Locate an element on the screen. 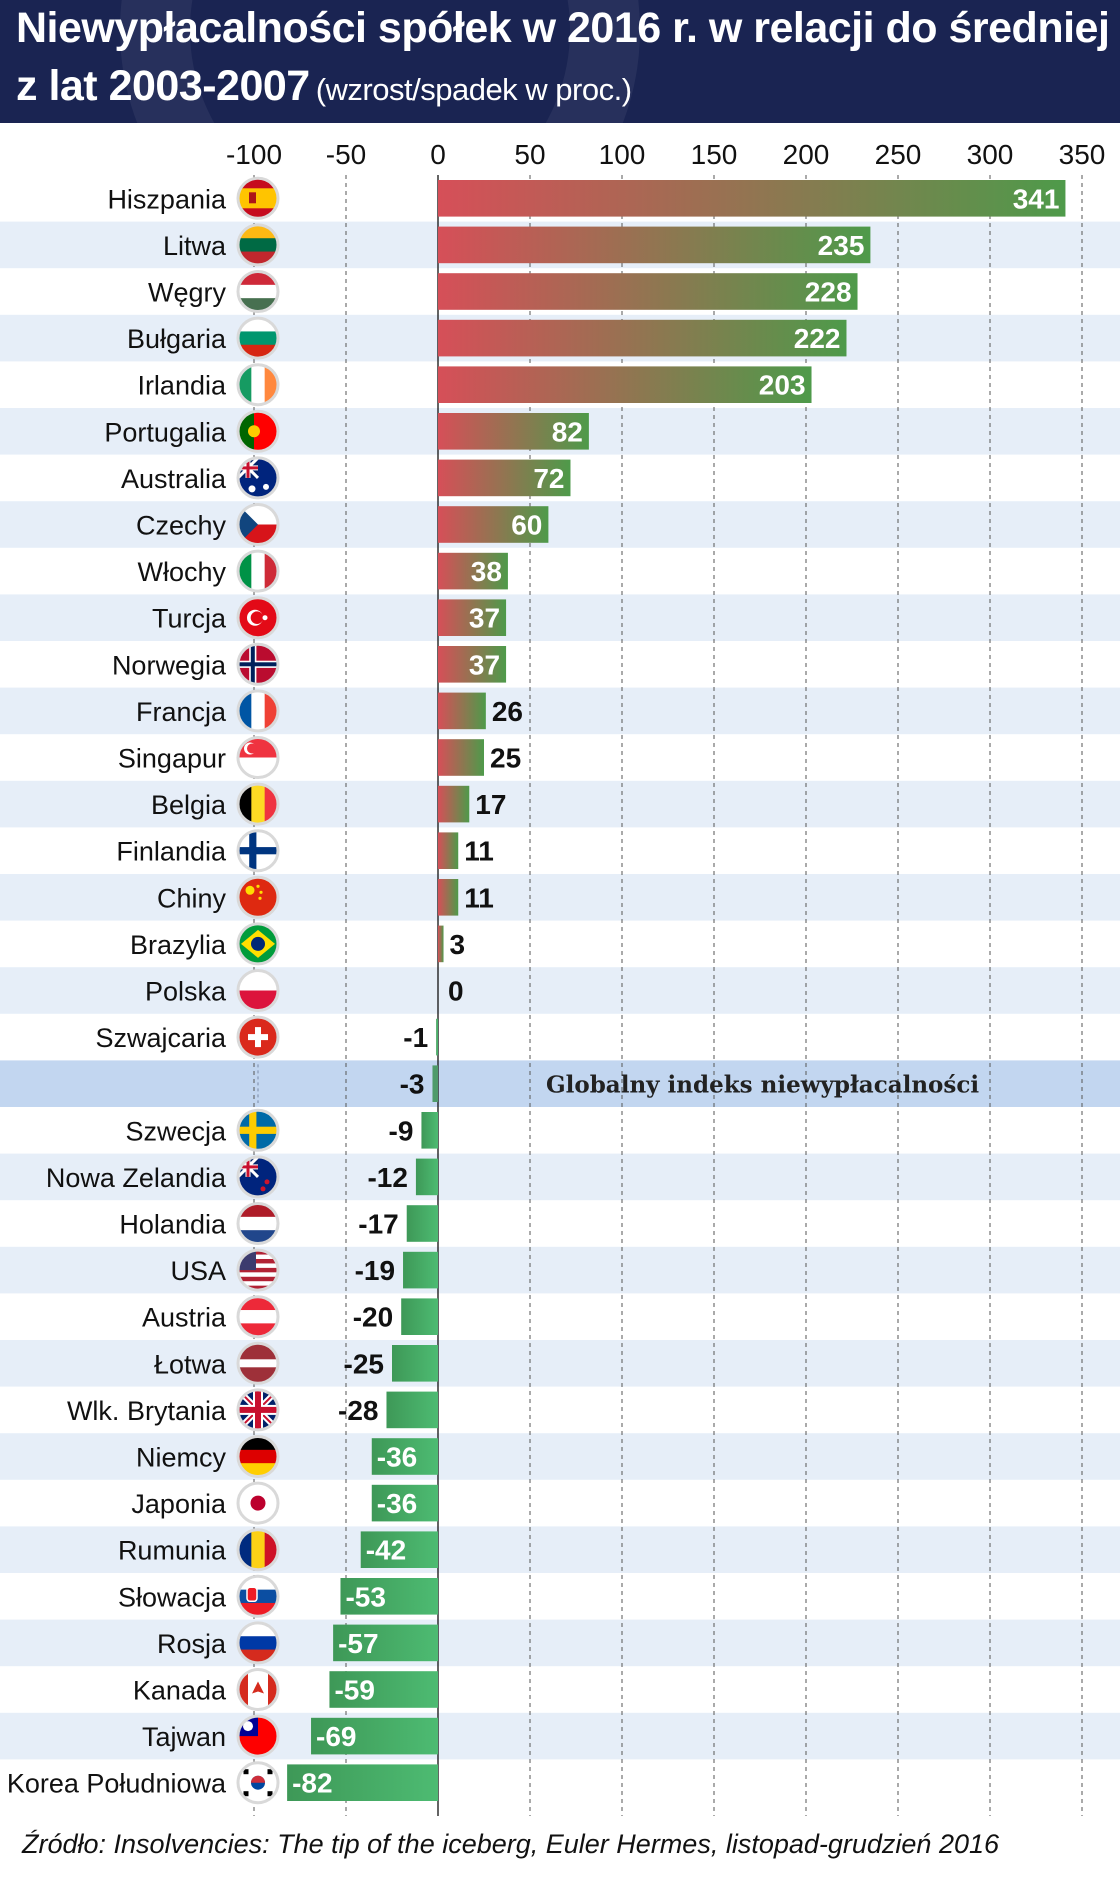  chart-title-years: z lat 2003-2007 is located at coordinates (163, 86).